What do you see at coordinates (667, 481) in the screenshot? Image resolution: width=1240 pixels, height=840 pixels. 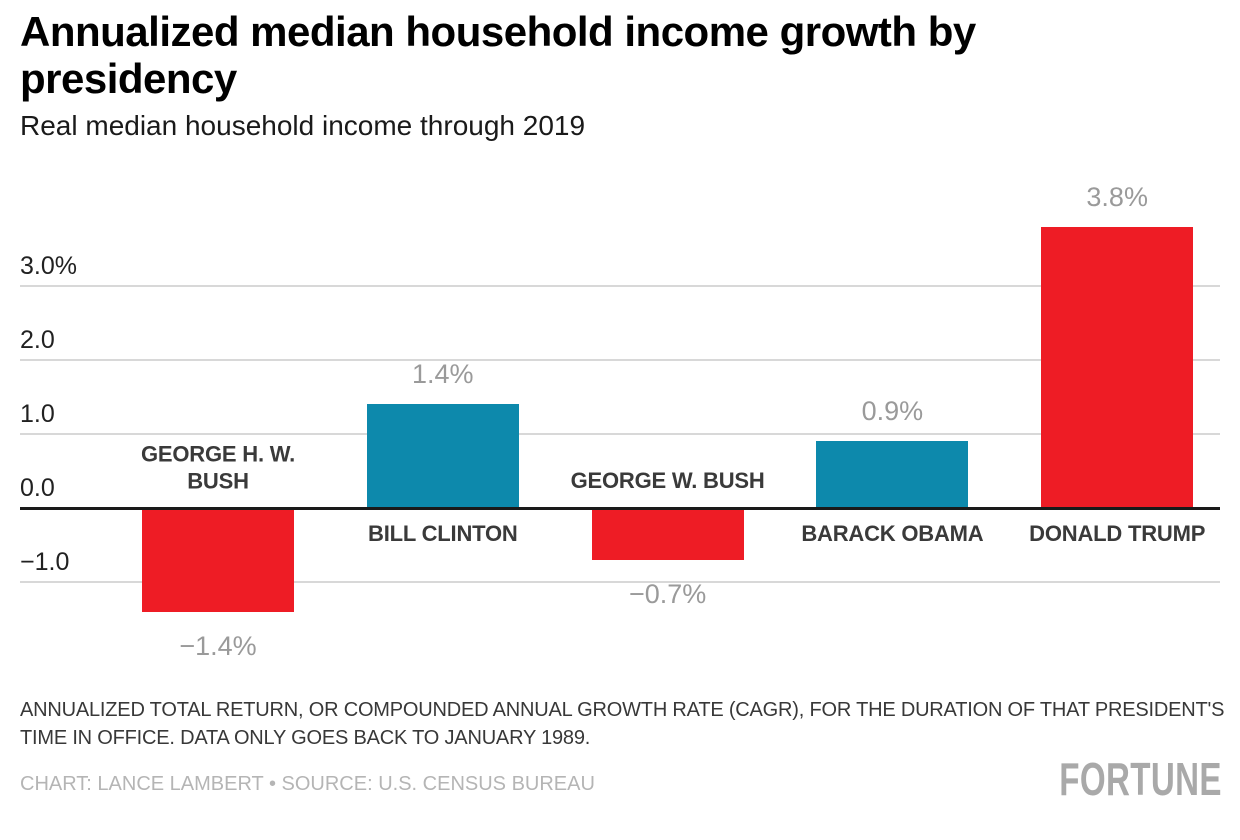 I see `bar-name-label: GEORGE W. BUSH` at bounding box center [667, 481].